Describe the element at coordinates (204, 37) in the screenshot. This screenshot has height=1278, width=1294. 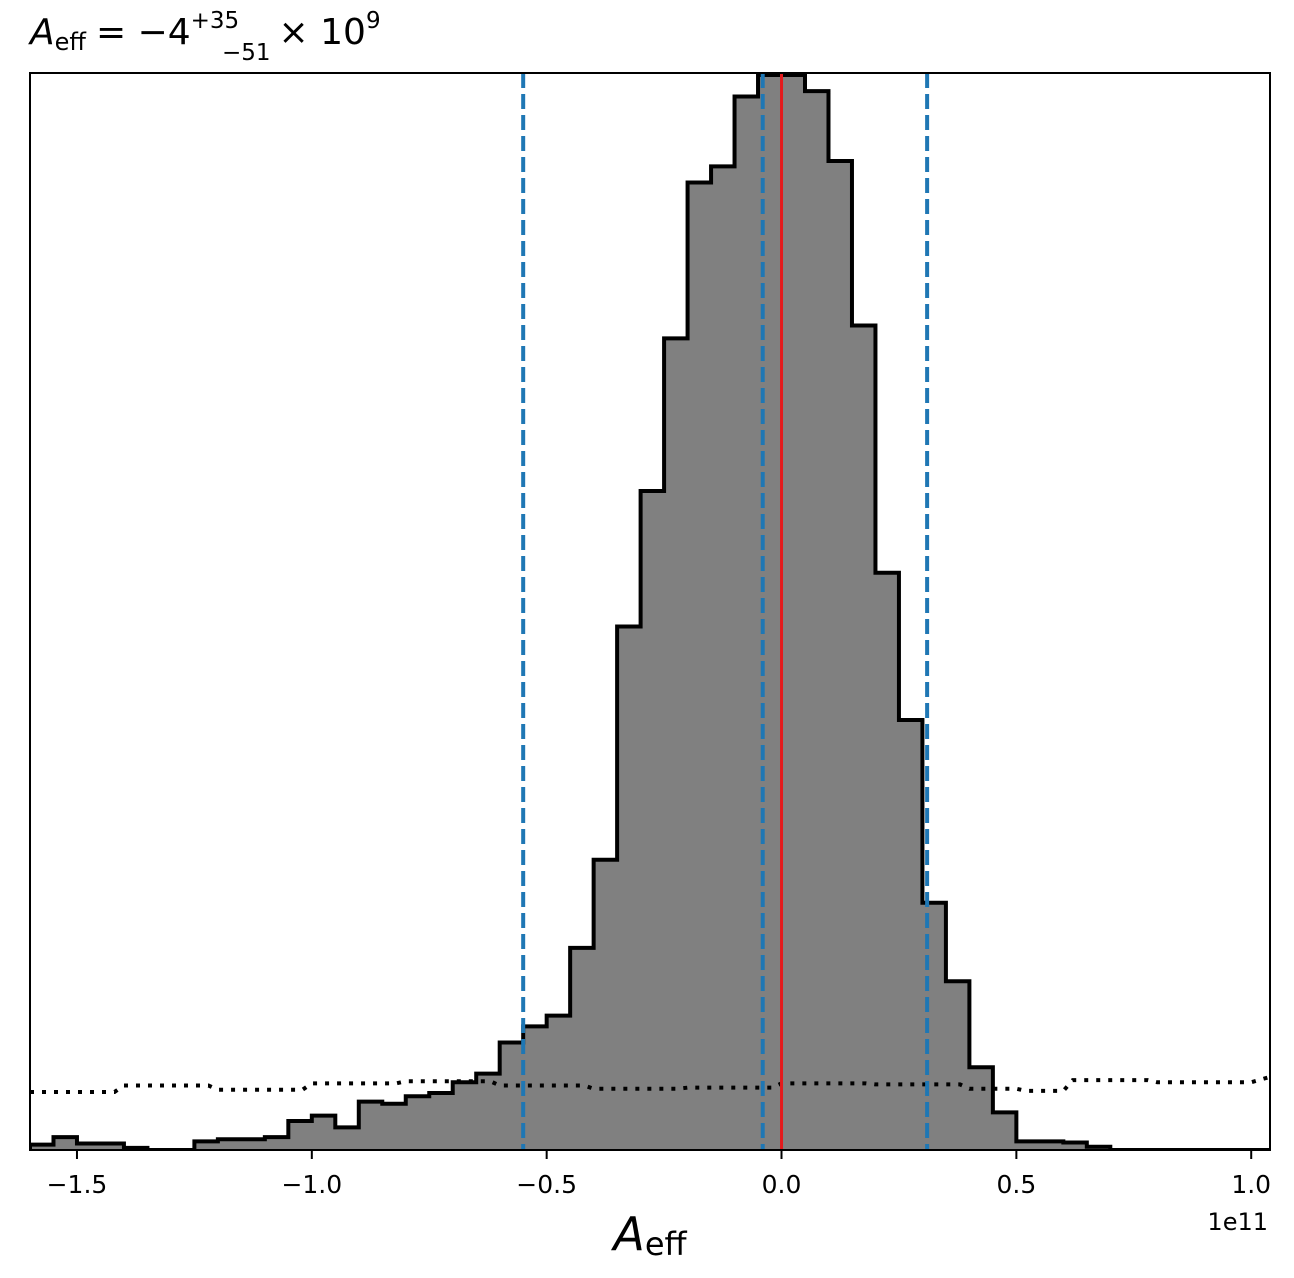
I see `chart-title: Aeff = −4+35 −51 × 109` at that location.